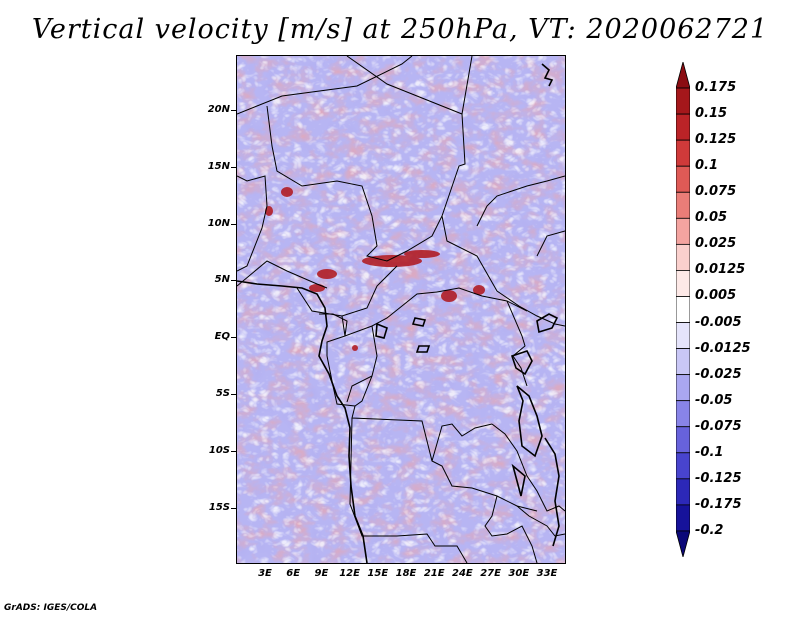 The height and width of the screenshot is (618, 800). What do you see at coordinates (723, 348) in the screenshot?
I see `colorbar-label: -0.0125` at bounding box center [723, 348].